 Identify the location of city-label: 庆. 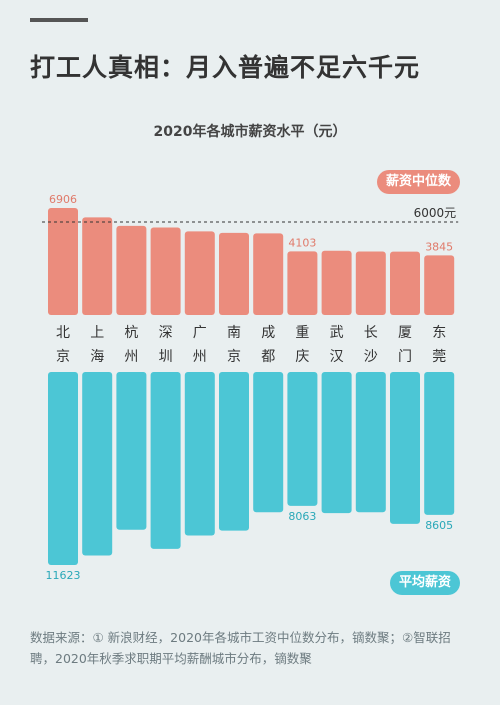
(302, 357).